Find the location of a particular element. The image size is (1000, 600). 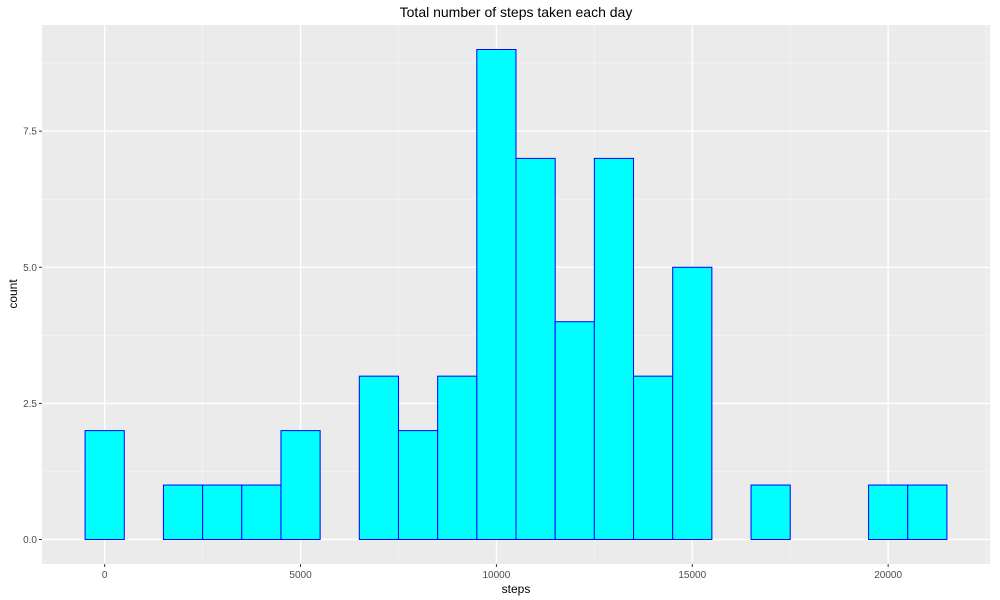

y-tick-label: 7.5 is located at coordinates (30, 132).